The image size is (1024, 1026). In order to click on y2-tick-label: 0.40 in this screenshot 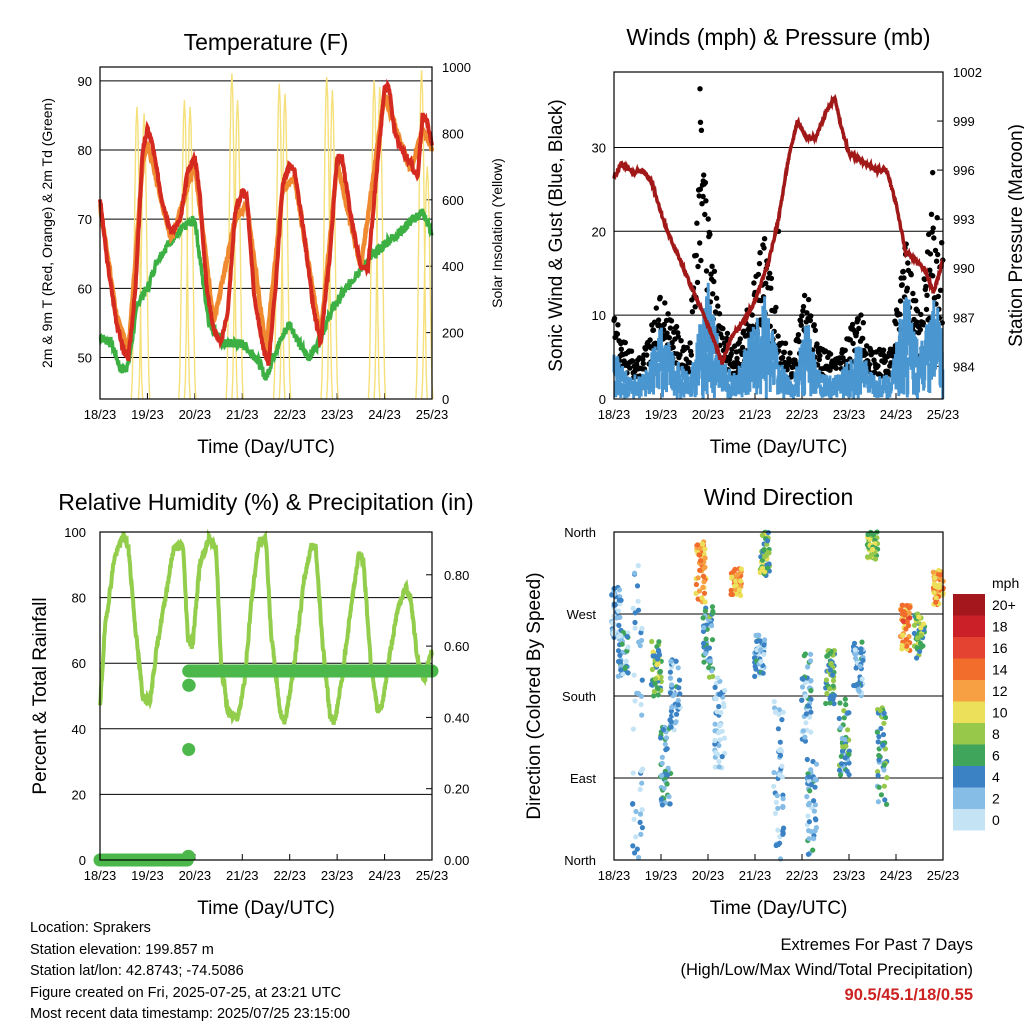, I will do `click(456, 717)`.